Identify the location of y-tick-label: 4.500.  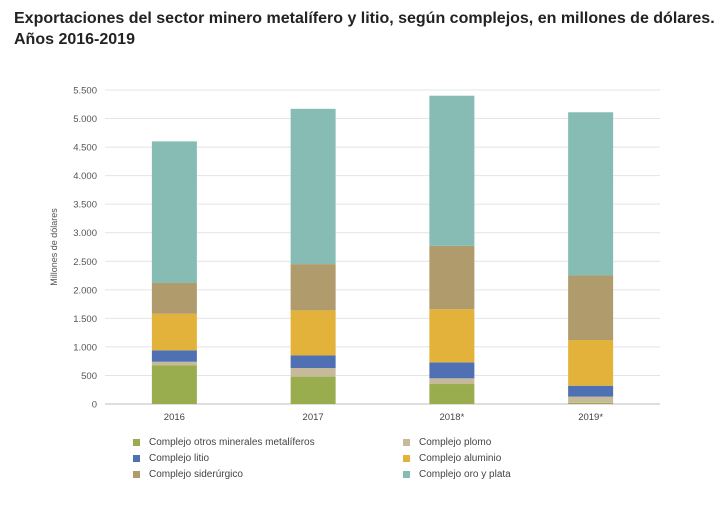
(85, 148).